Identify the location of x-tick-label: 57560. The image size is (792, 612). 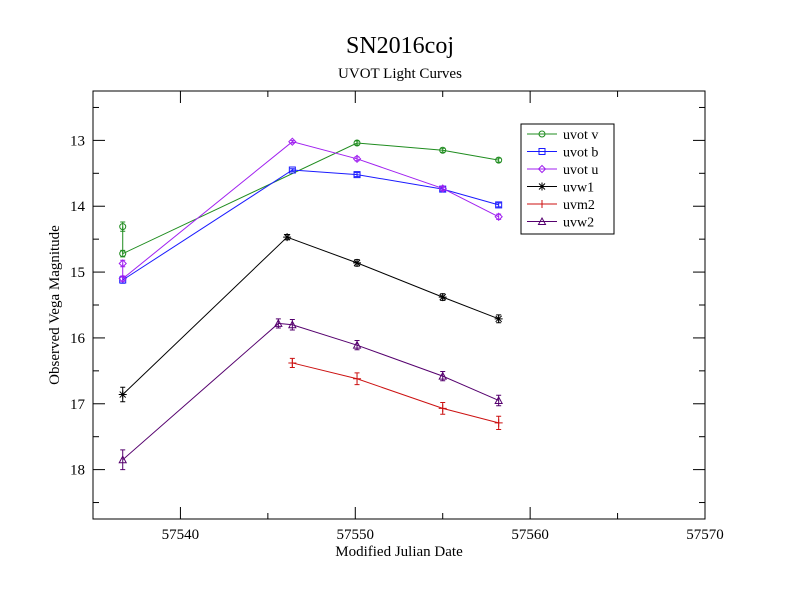
(530, 535).